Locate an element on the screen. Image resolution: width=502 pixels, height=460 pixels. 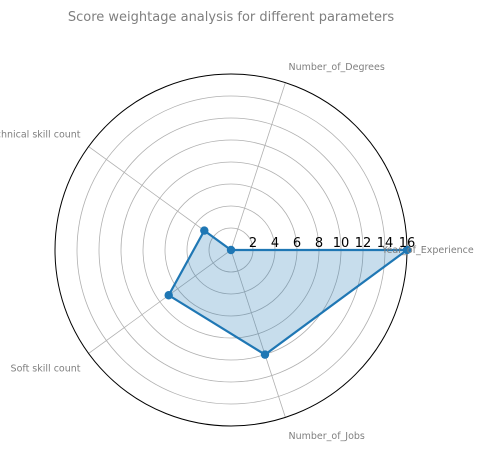
data-series is located at coordinates (288, 292).